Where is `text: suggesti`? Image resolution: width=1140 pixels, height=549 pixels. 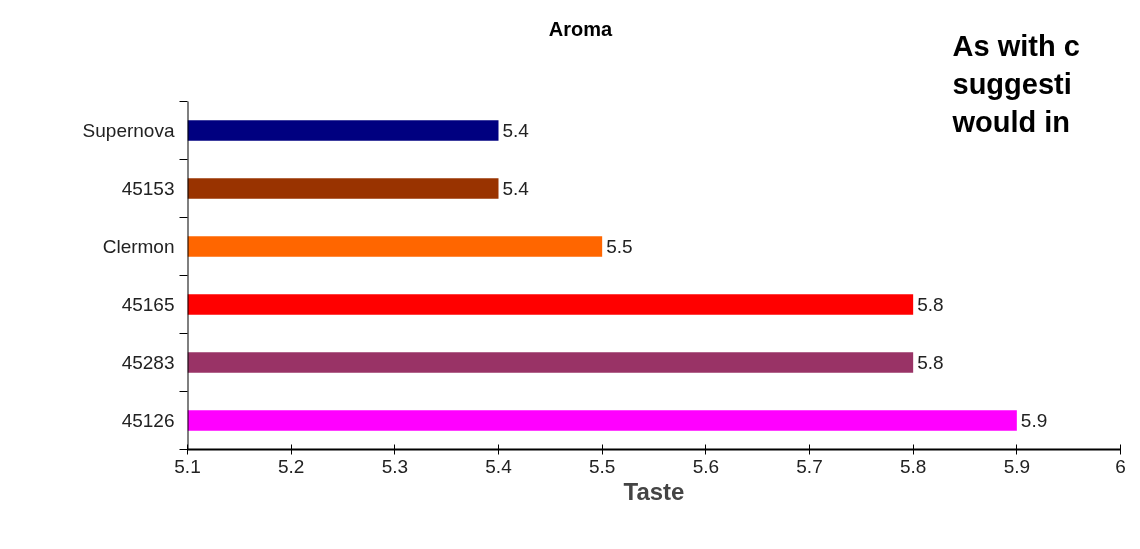
text: suggesti is located at coordinates (1012, 83).